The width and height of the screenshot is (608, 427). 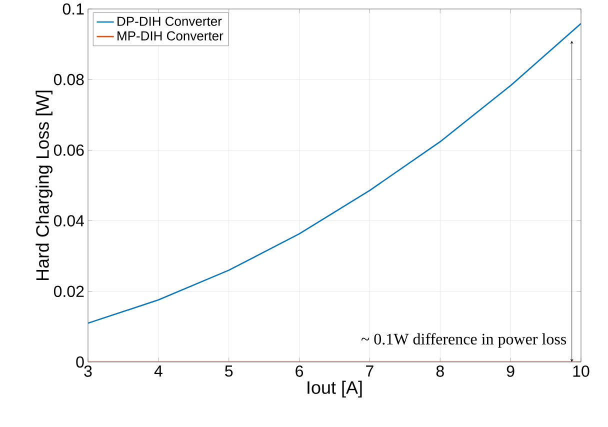 I want to click on y-tick-label: 0.04, so click(x=69, y=220).